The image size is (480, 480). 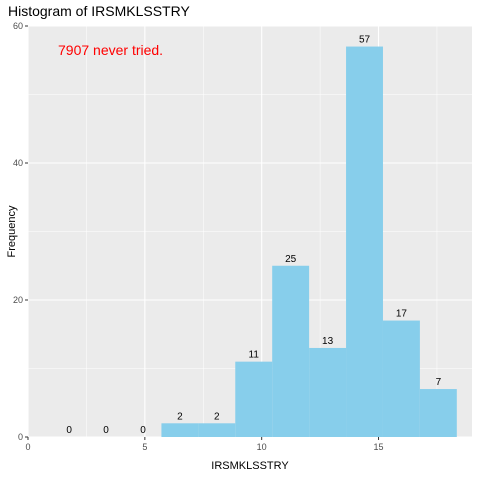 What do you see at coordinates (262, 447) in the screenshot?
I see `x-tick-label: 10` at bounding box center [262, 447].